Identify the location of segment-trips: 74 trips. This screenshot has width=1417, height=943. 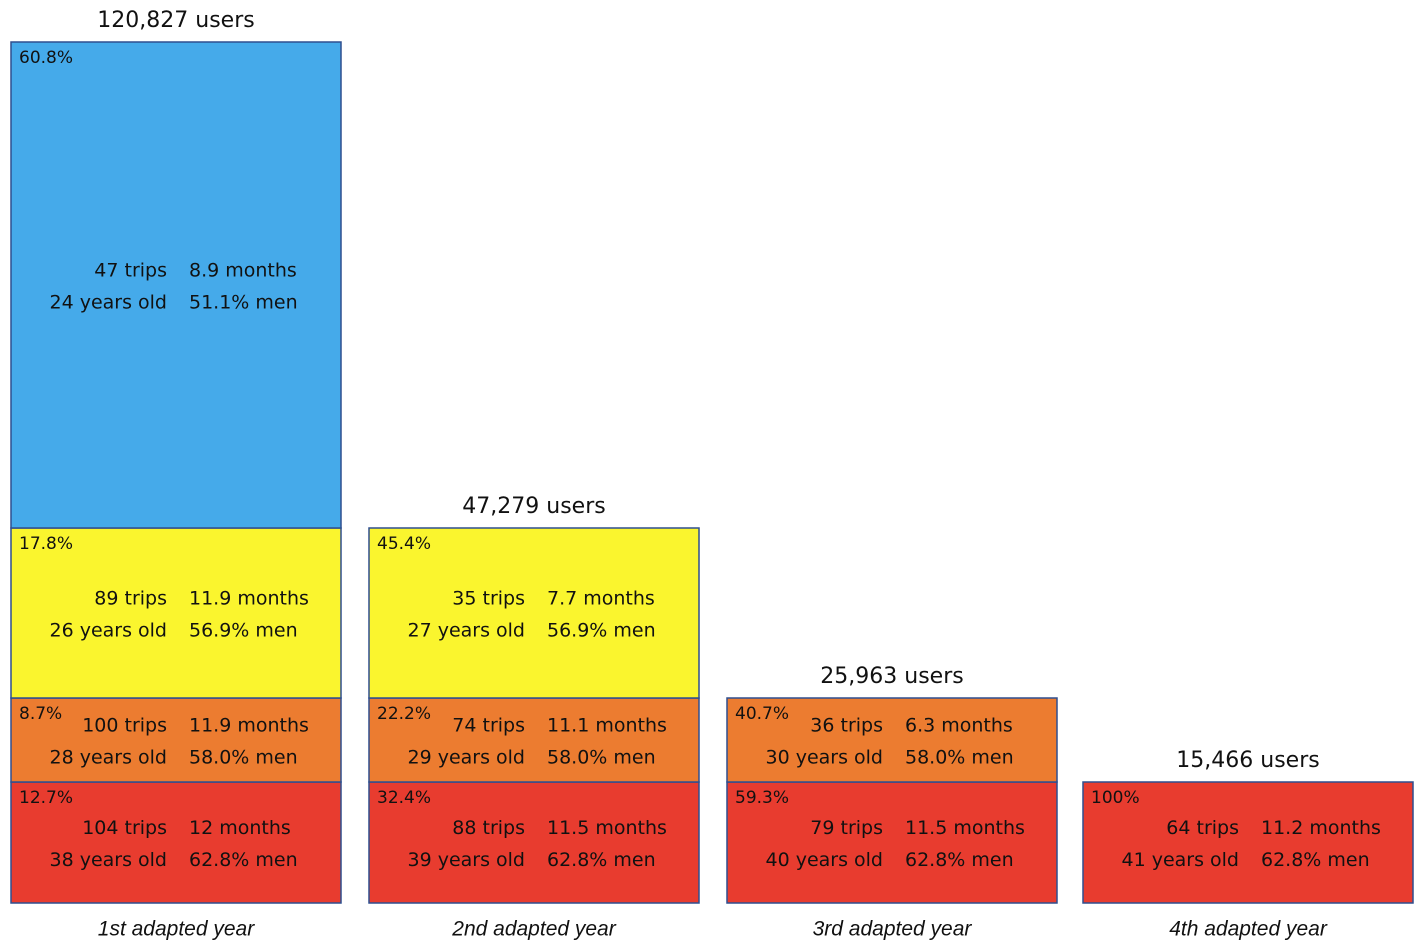
(488, 726).